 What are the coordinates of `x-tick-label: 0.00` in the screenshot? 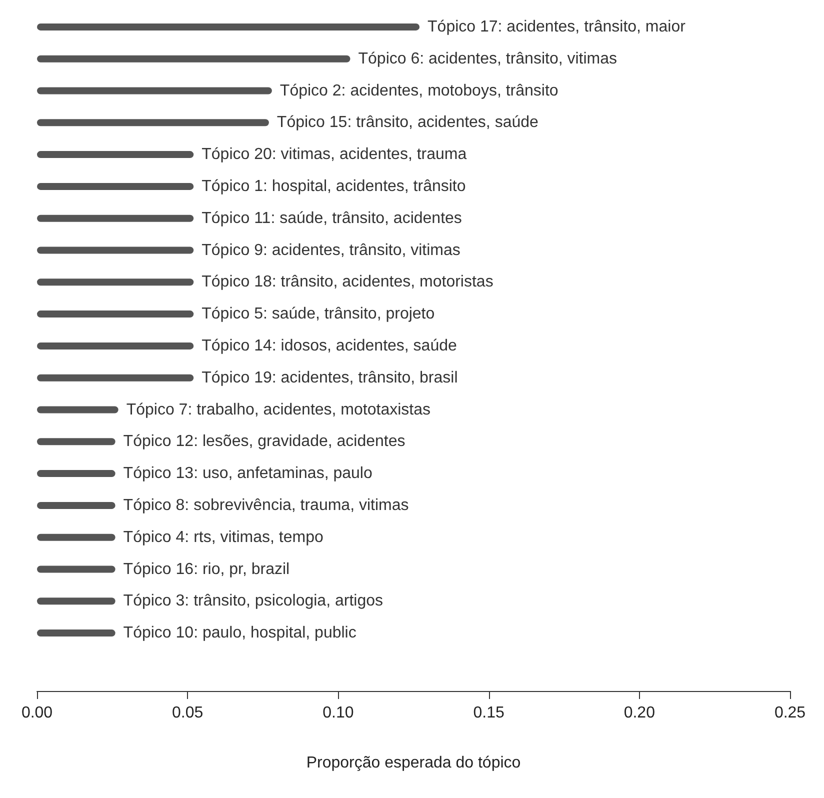 It's located at (37, 713).